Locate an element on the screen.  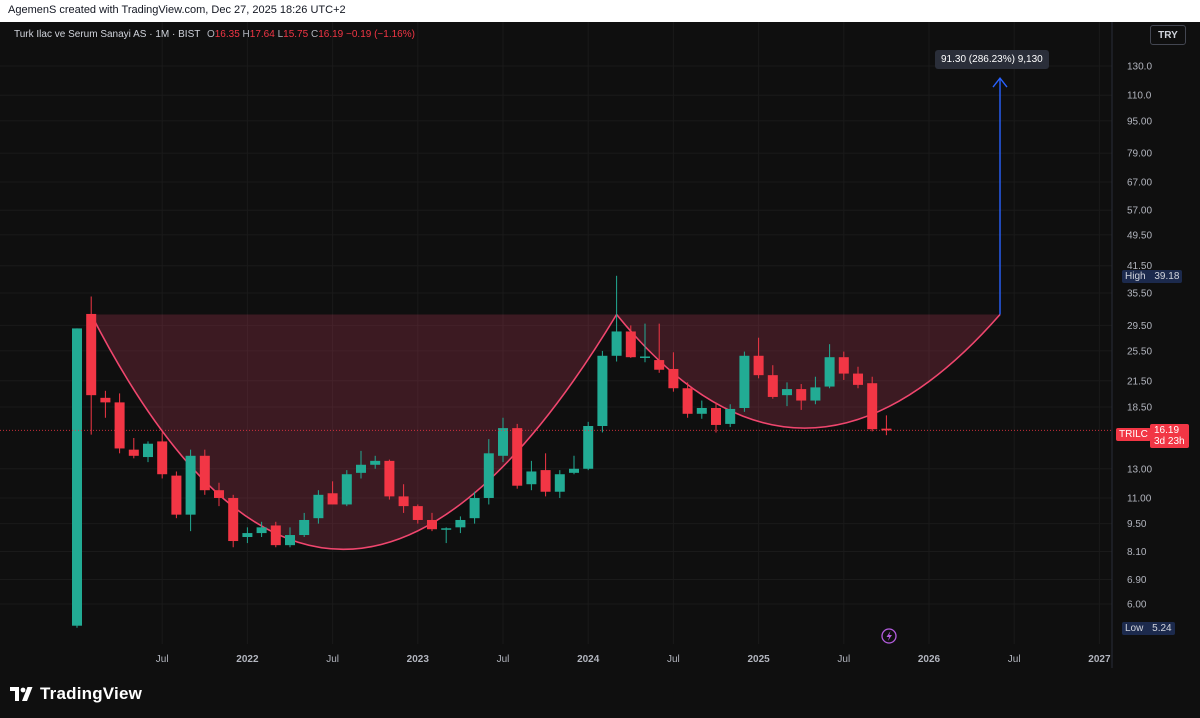
tradingview-logo: TradingView is located at coordinates (76, 694).